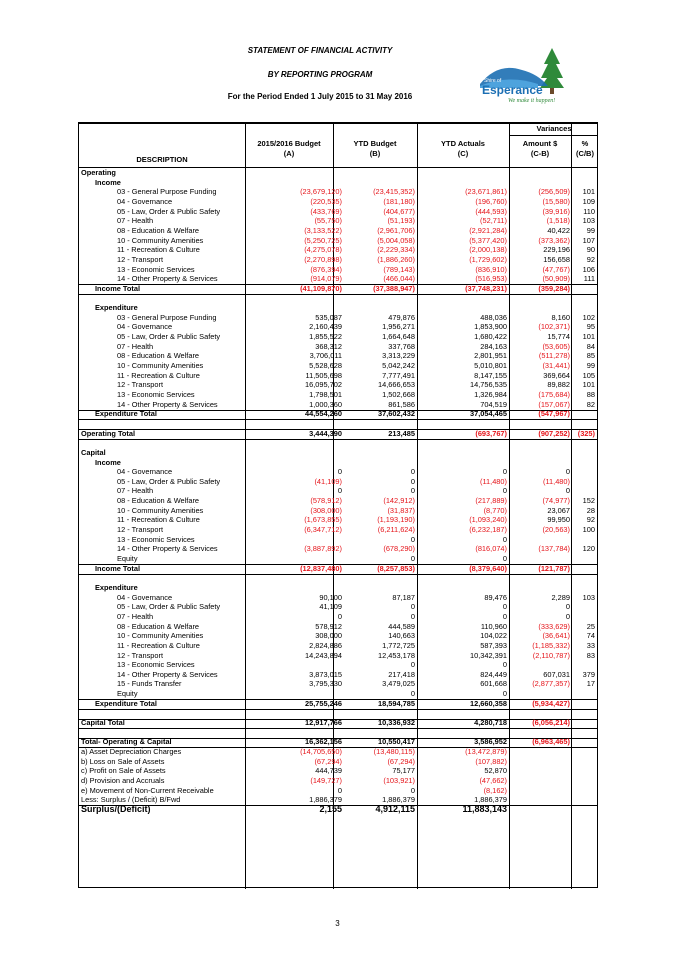 This screenshot has width=675, height=954. What do you see at coordinates (325, 684) in the screenshot?
I see `budget-cell: 3,795,330` at bounding box center [325, 684].